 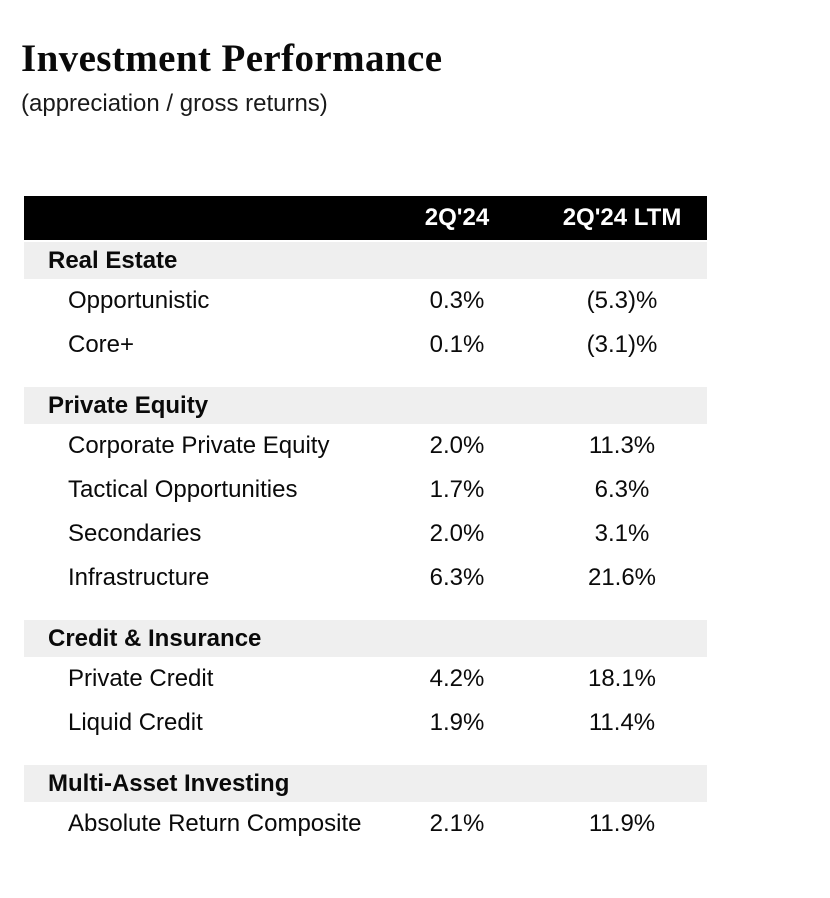 I want to click on page-title: Investment Performance, so click(x=232, y=58).